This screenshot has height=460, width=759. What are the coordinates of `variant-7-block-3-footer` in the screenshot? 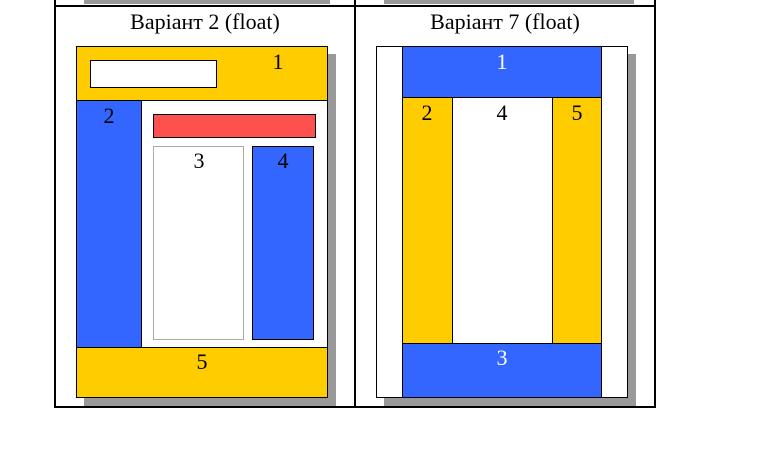 It's located at (502, 370).